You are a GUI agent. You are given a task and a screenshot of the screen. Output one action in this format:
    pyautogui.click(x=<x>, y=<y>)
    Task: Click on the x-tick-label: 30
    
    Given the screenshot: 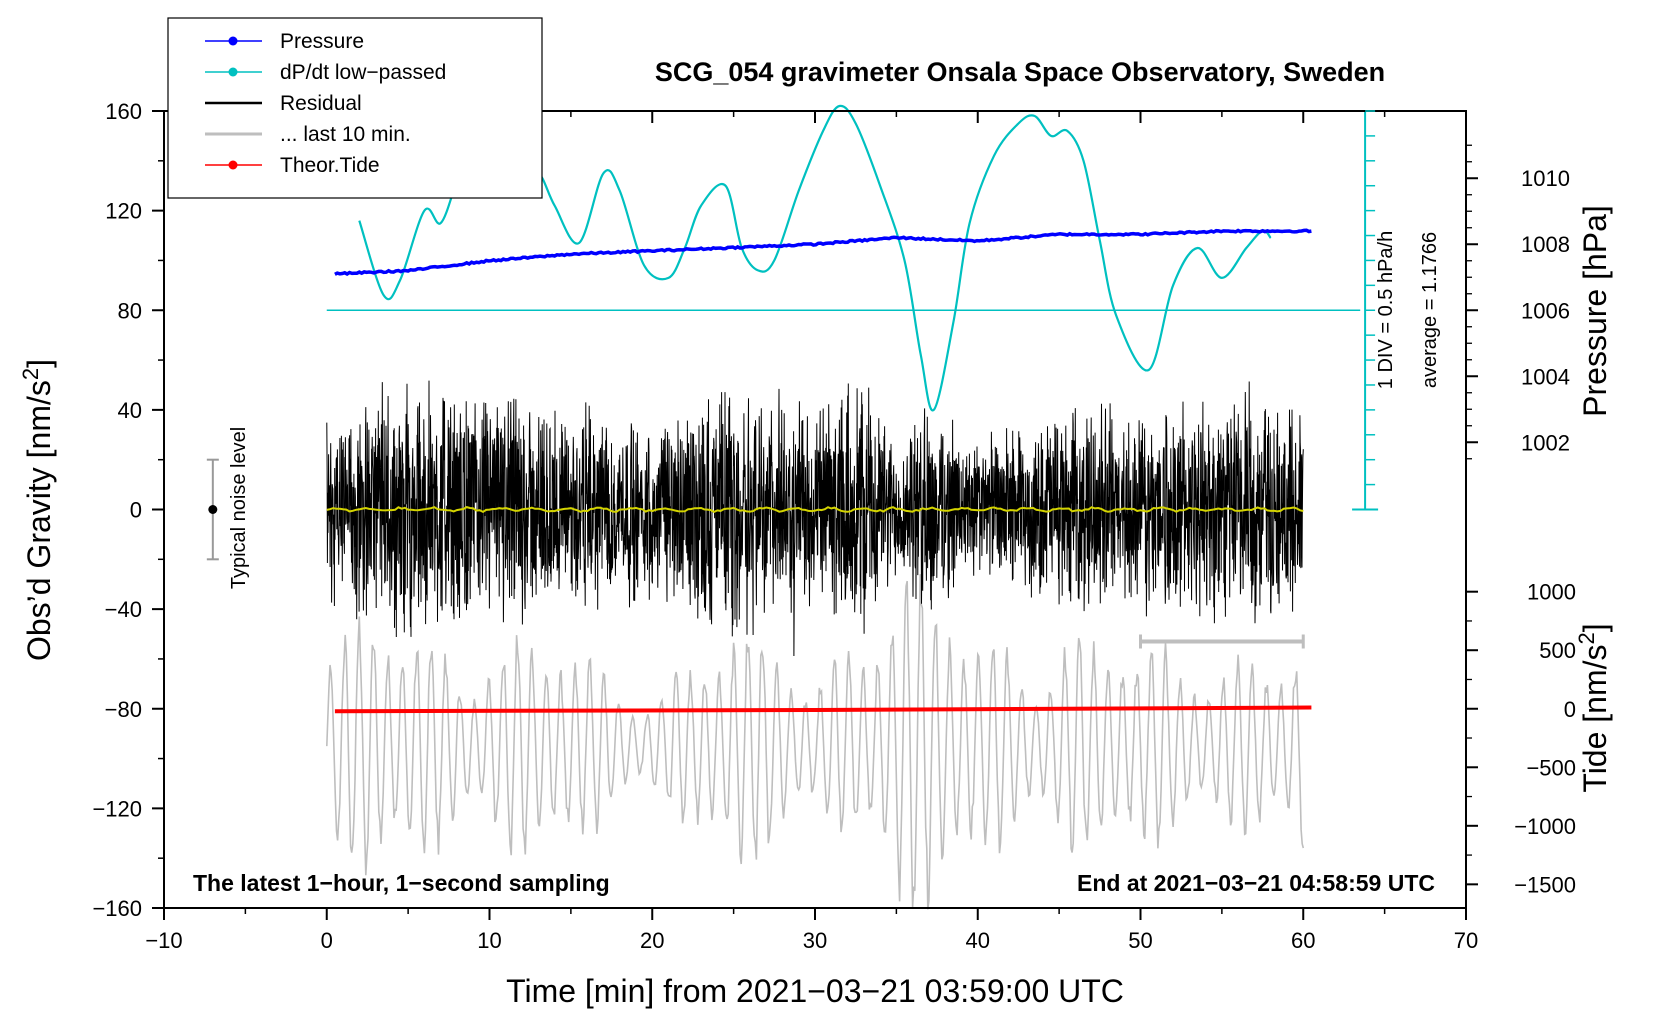 What is the action you would take?
    pyautogui.click(x=815, y=940)
    